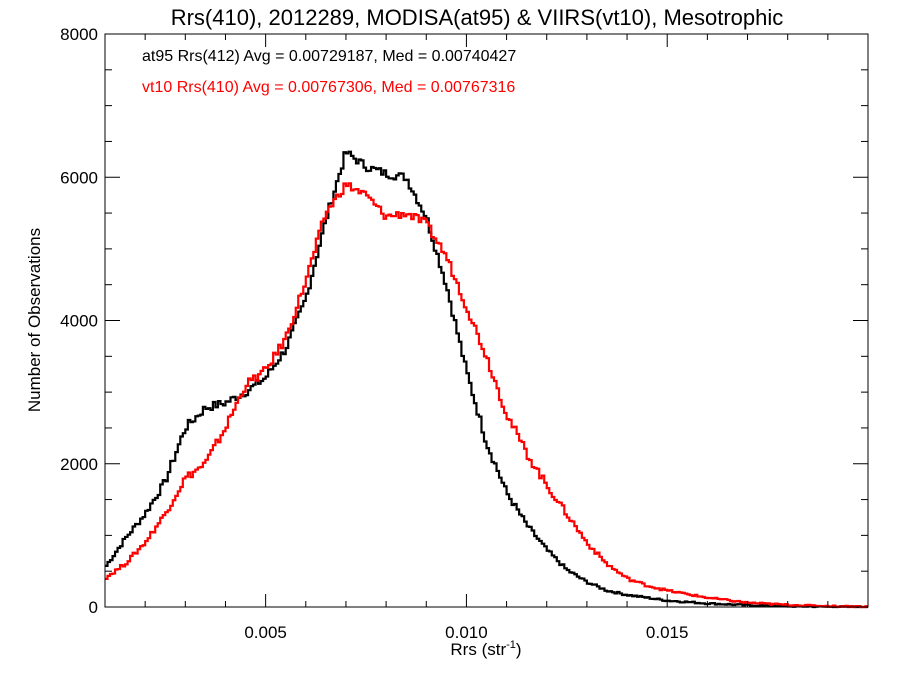 The image size is (900, 675). What do you see at coordinates (79, 34) in the screenshot?
I see `y-tick-label: 8000` at bounding box center [79, 34].